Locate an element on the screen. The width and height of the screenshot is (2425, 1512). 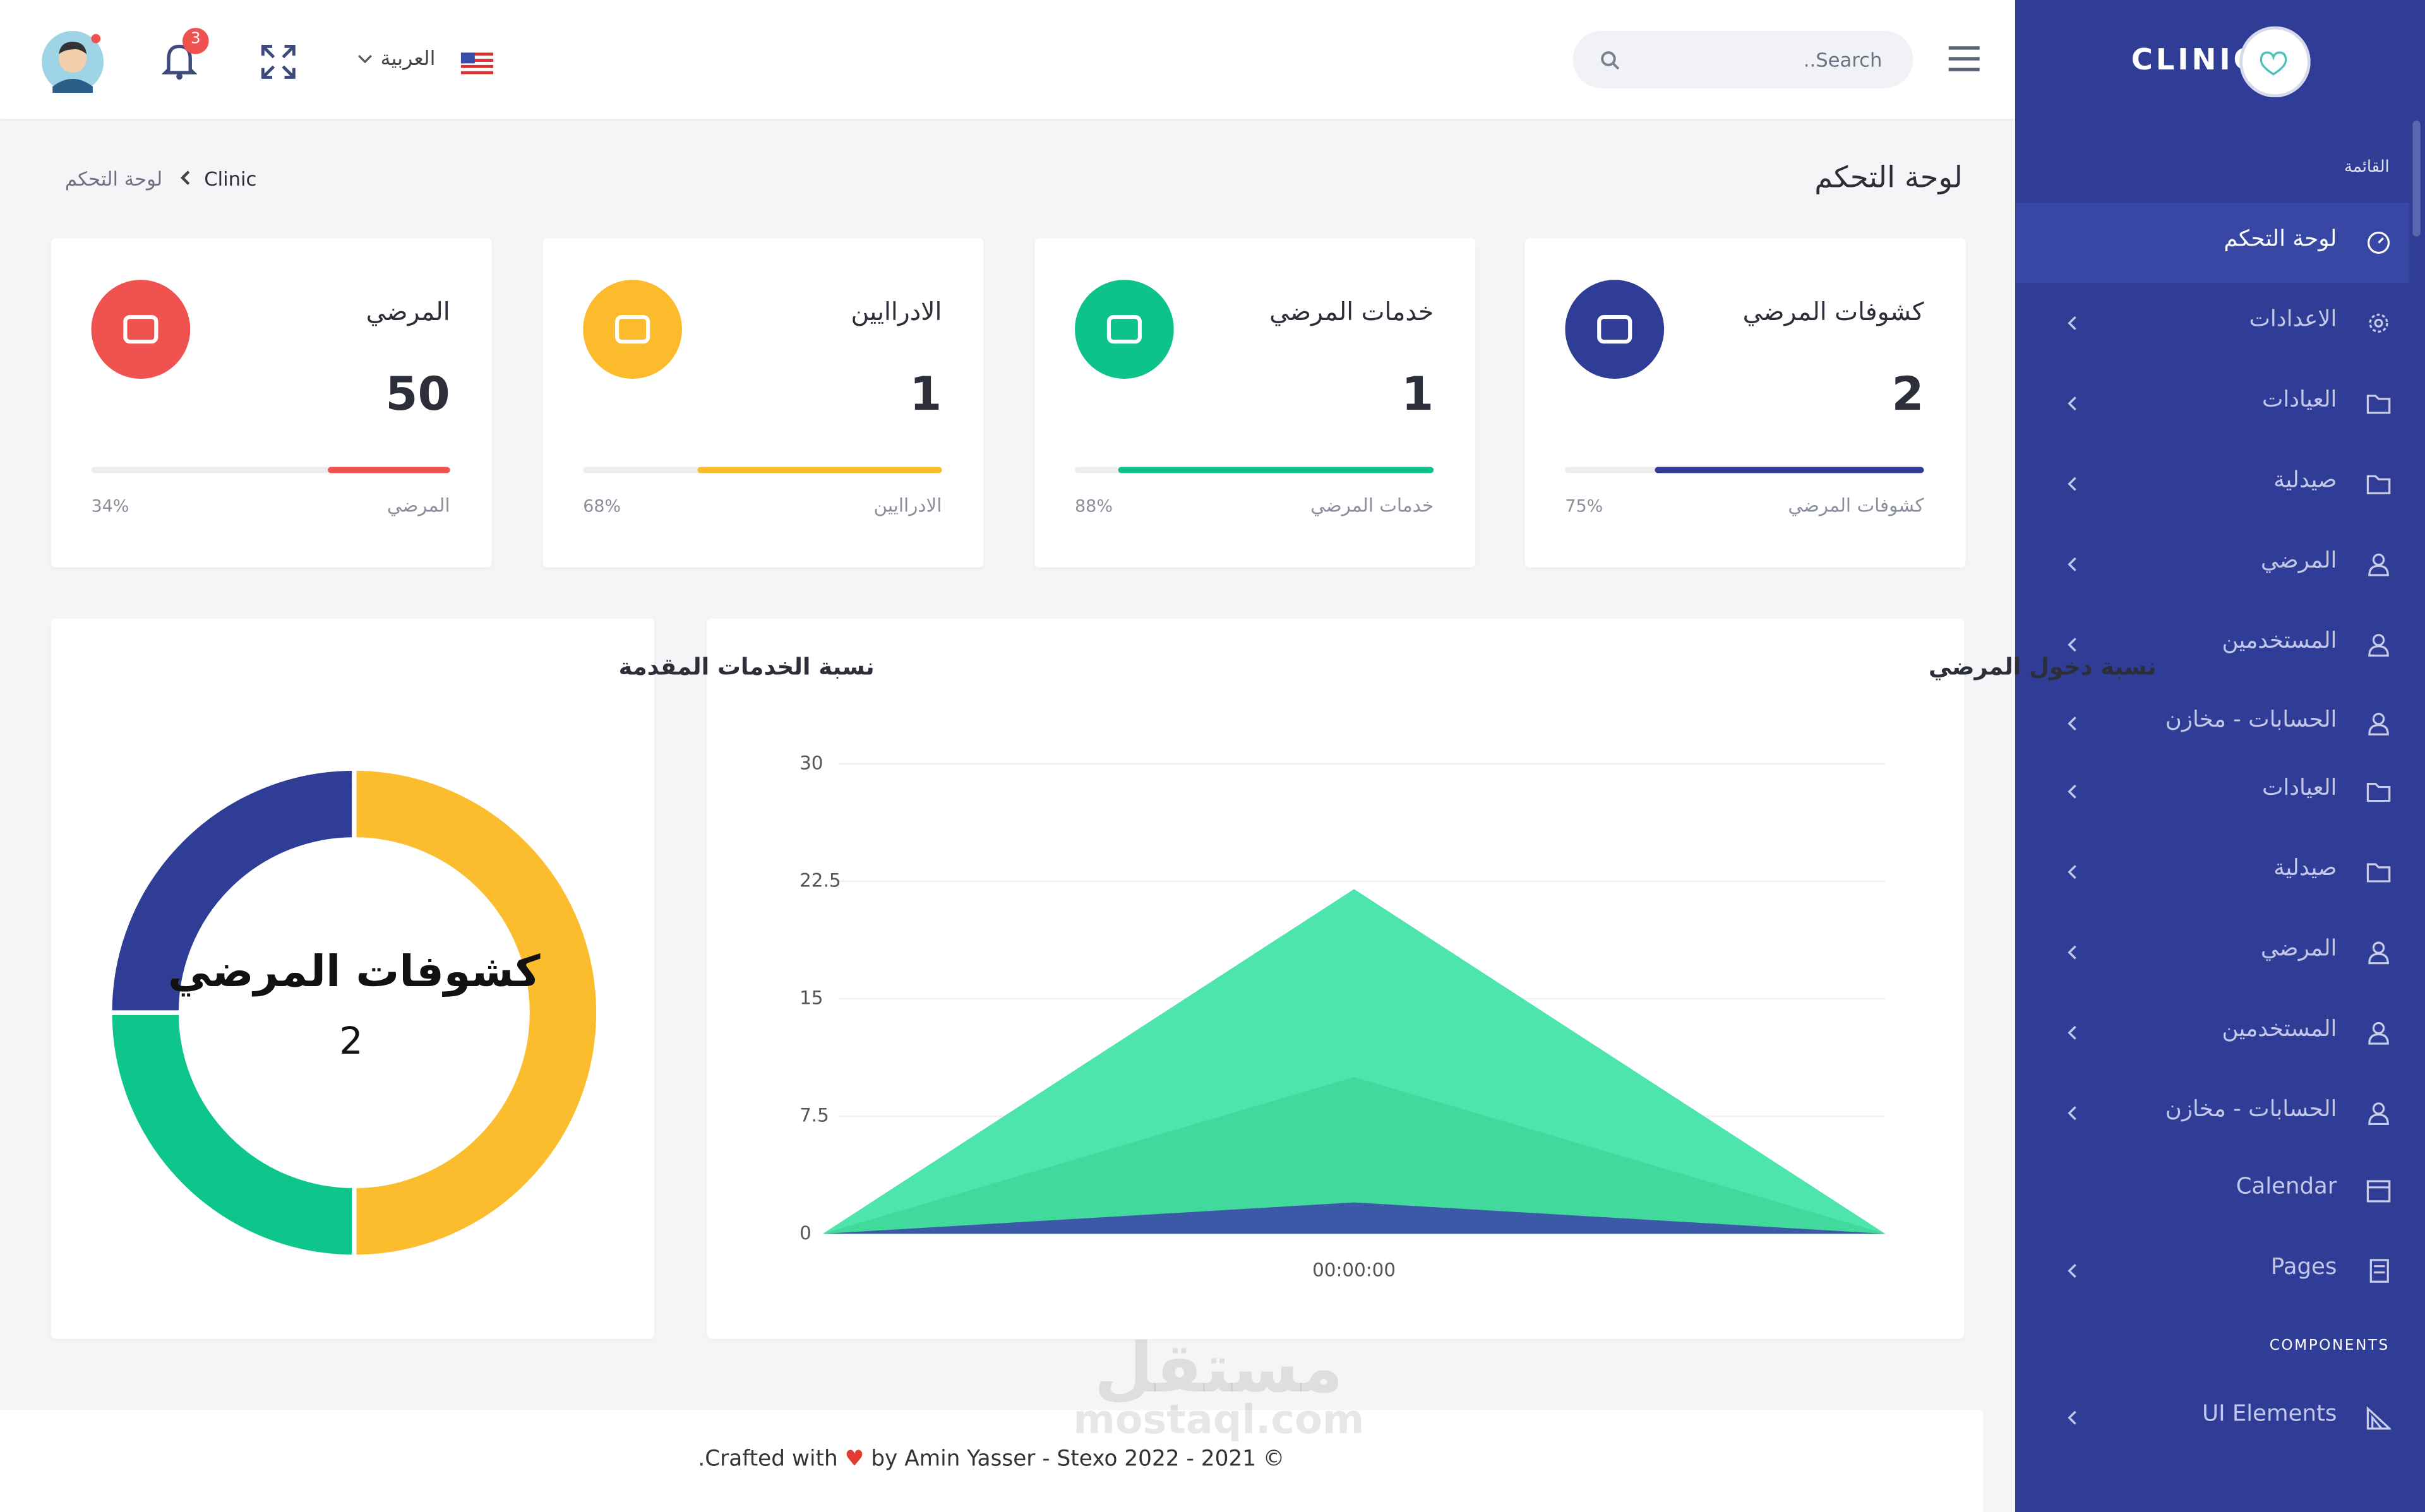
progress-percent: 68% is located at coordinates (602, 506).